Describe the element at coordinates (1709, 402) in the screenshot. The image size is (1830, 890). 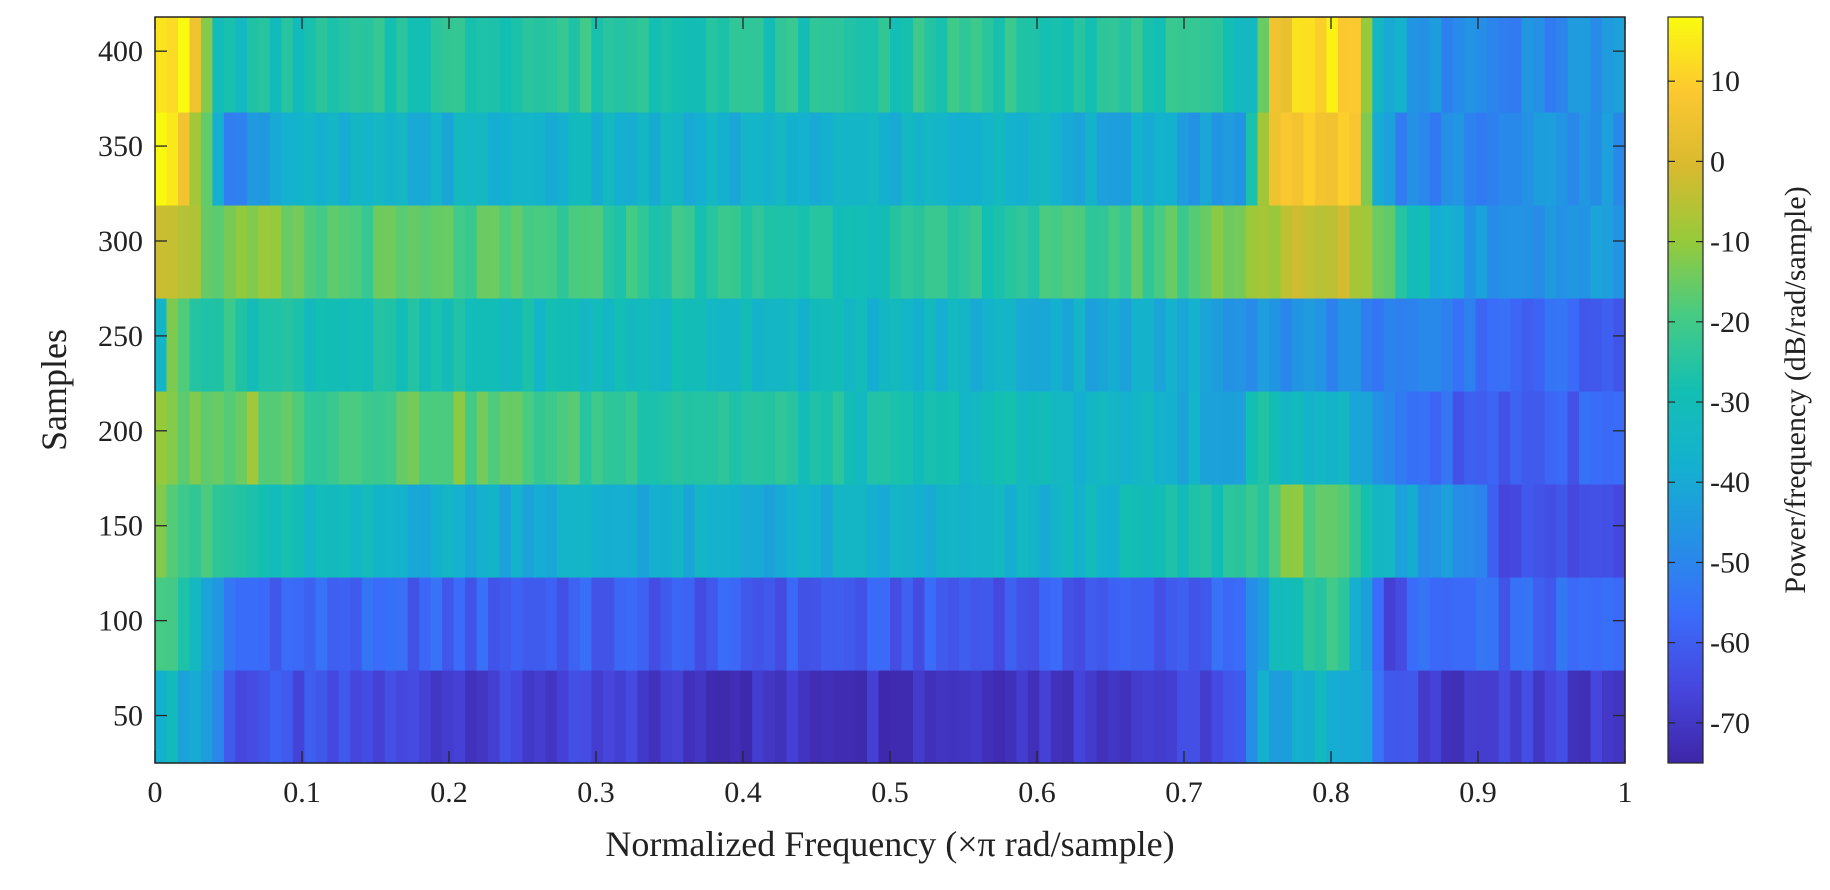
I see `colorbar-ticks: 10 0 -10 -20 -30 -40 -50 -60 -70` at that location.